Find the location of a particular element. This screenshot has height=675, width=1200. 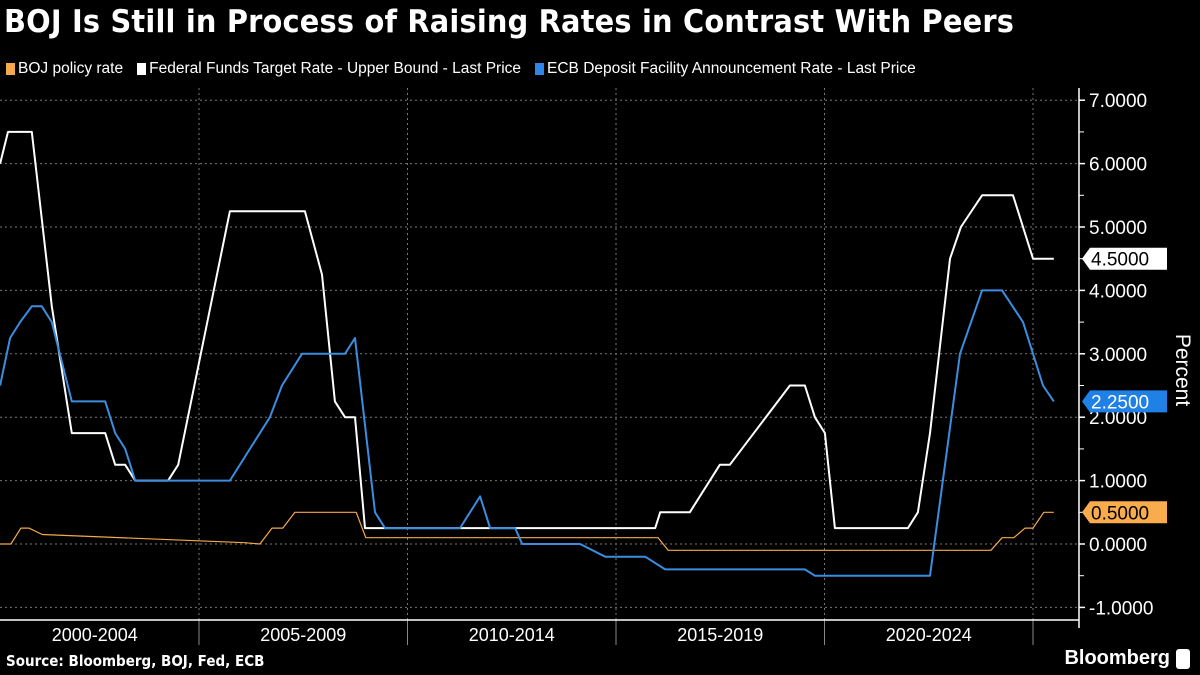

source-note: Source: Bloomberg, BOJ, Fed, ECB is located at coordinates (135, 661).